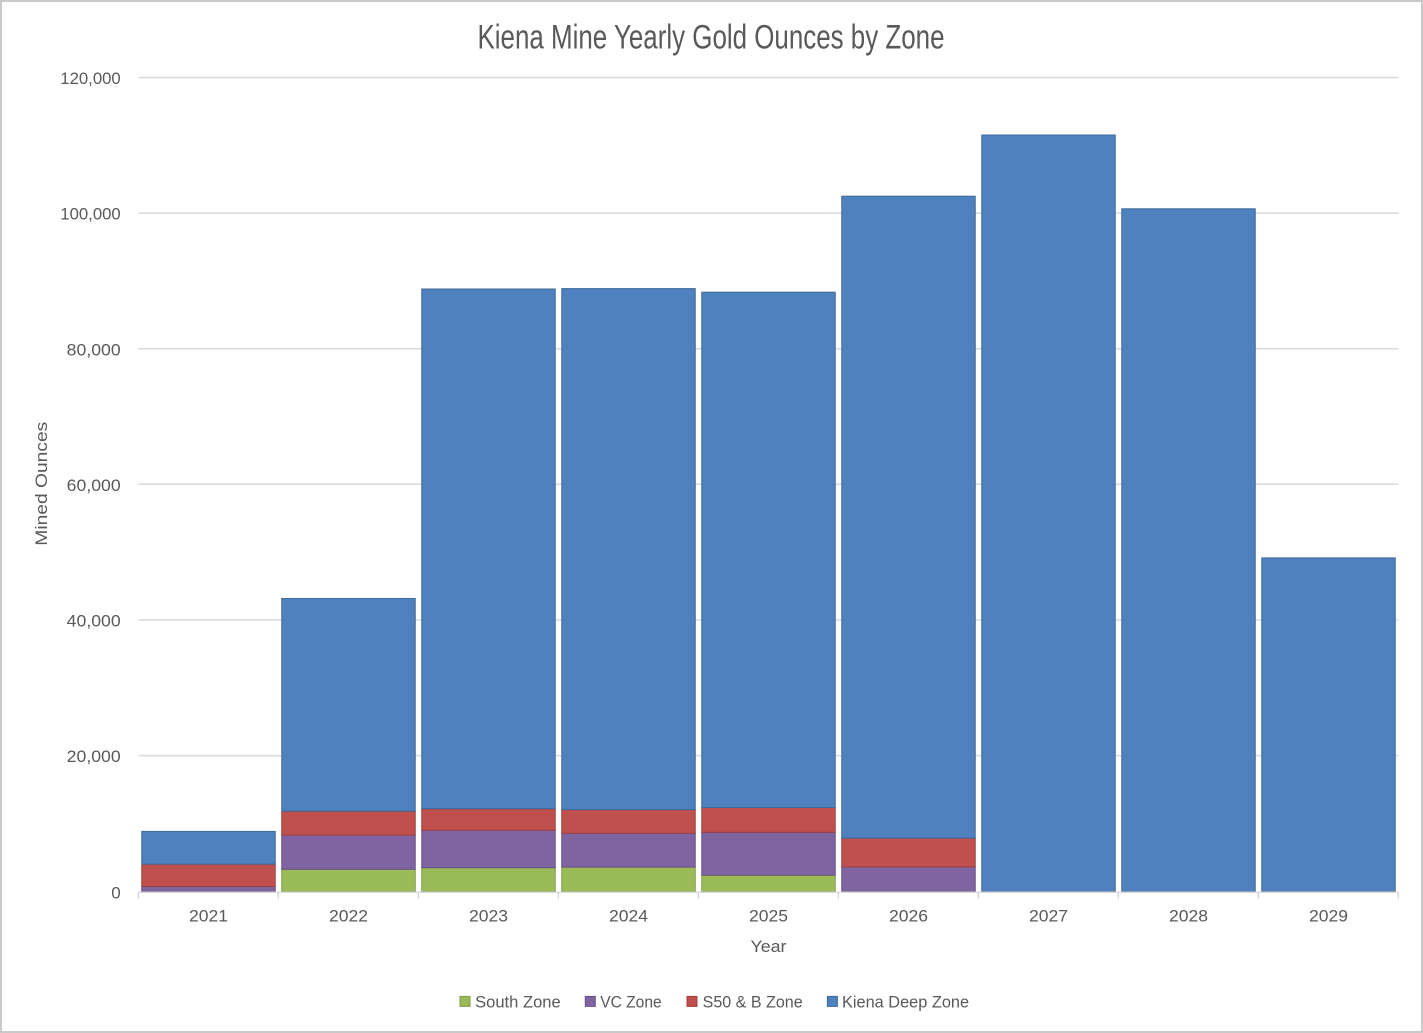  I want to click on svg-text: 0, so click(115, 892).